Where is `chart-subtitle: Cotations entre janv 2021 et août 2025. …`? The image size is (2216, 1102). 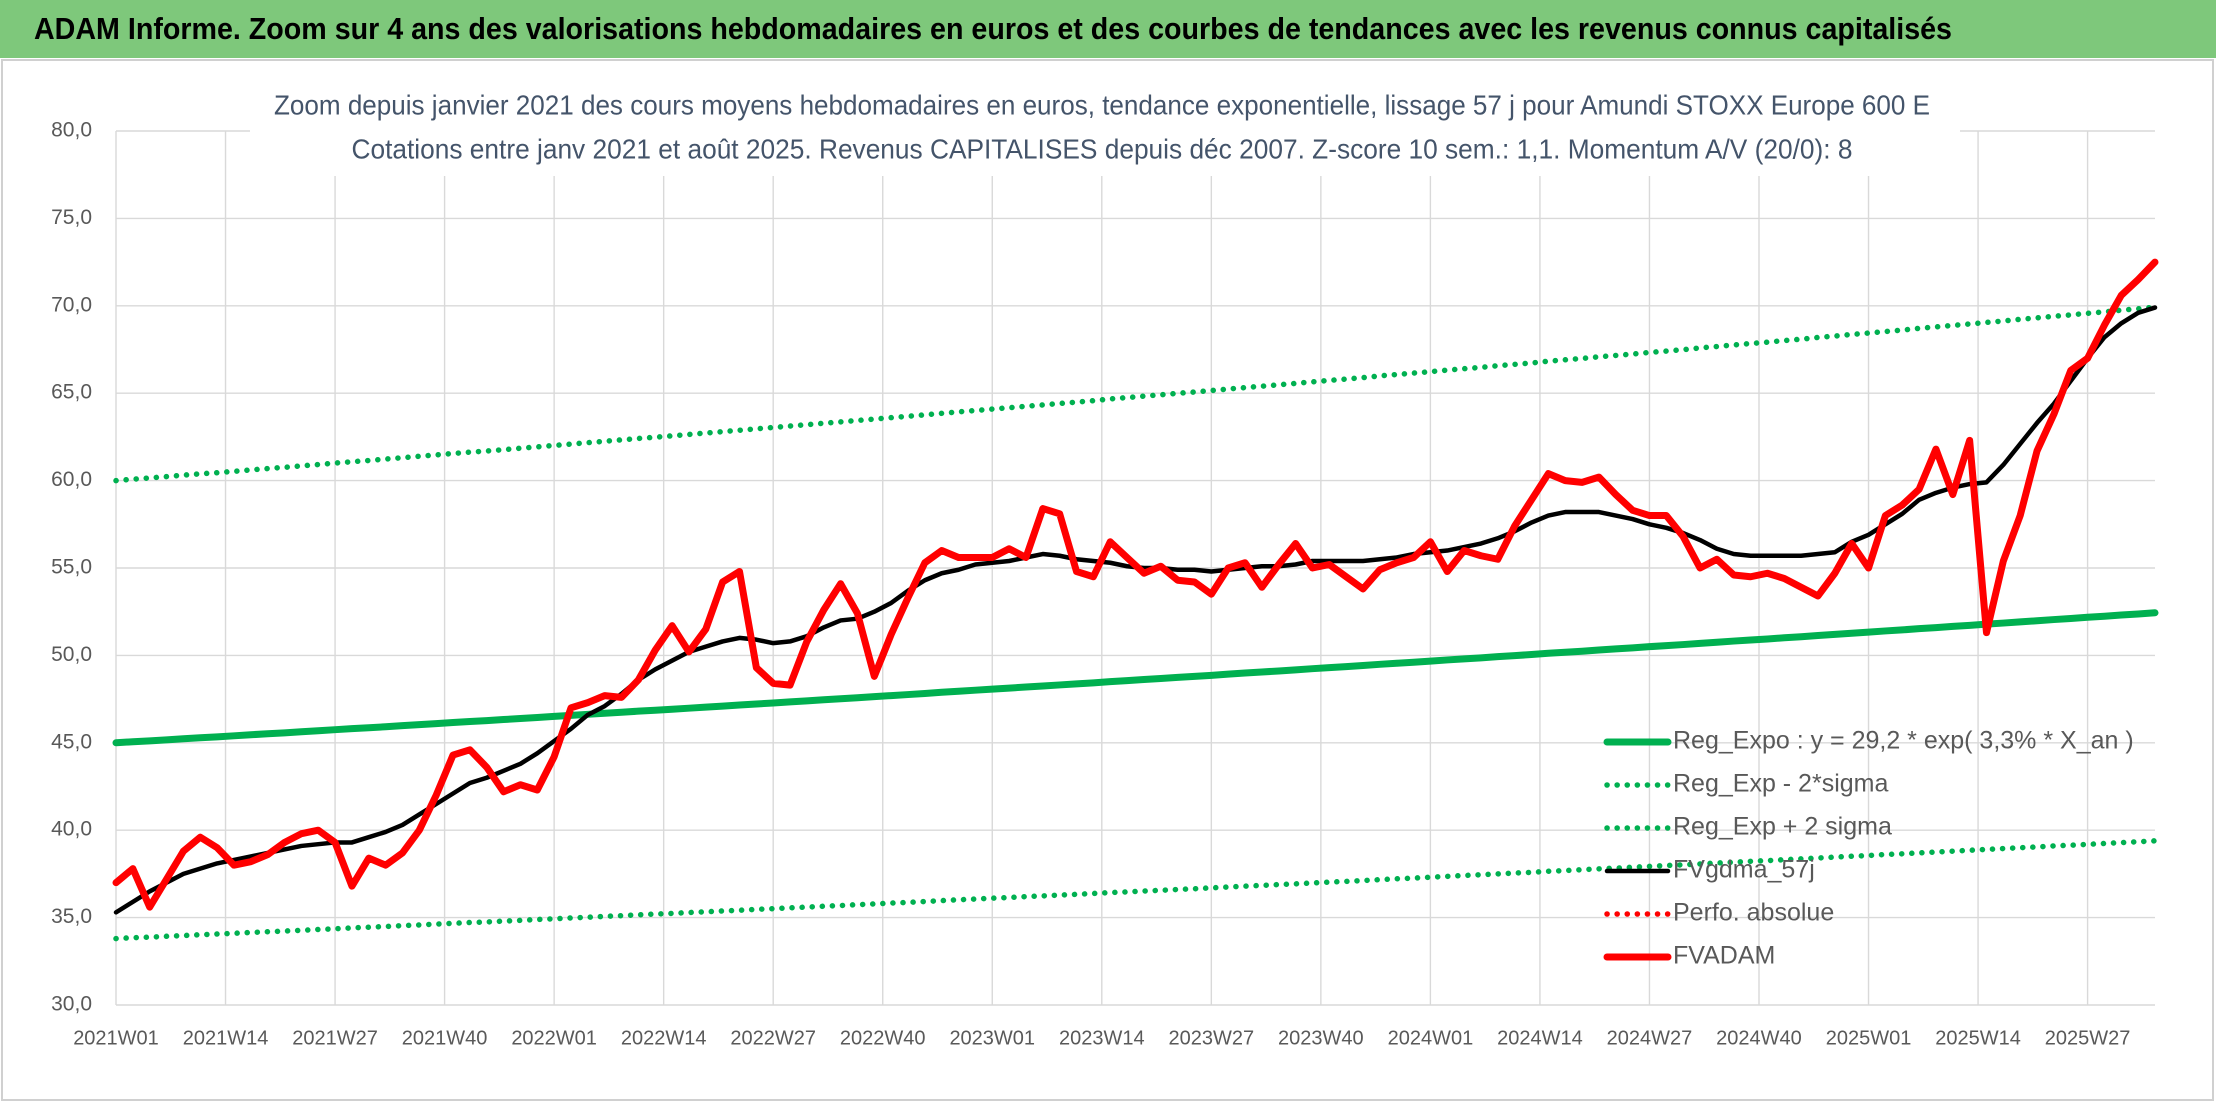 chart-subtitle: Cotations entre janv 2021 et août 2025. … is located at coordinates (1102, 148).